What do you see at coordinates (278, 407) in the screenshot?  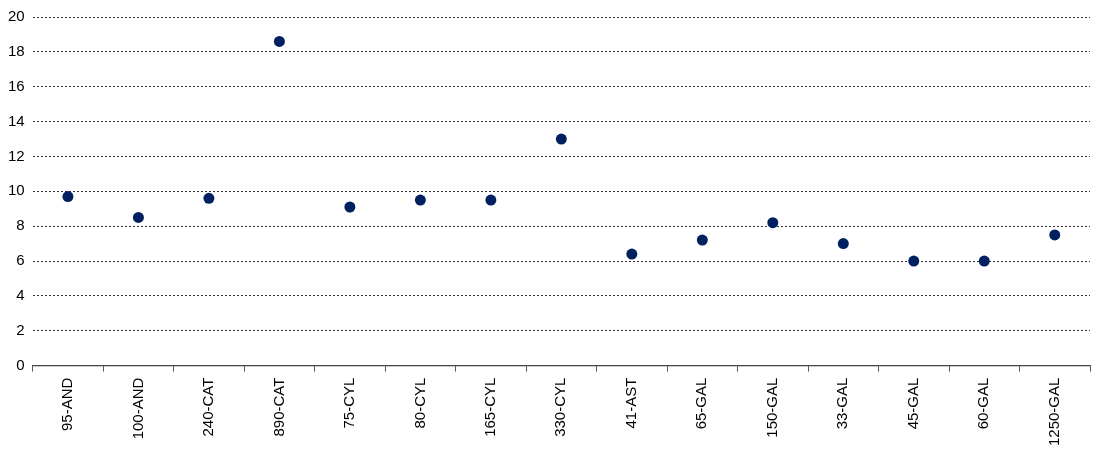 I see `x-tick-label: 890-CAT` at bounding box center [278, 407].